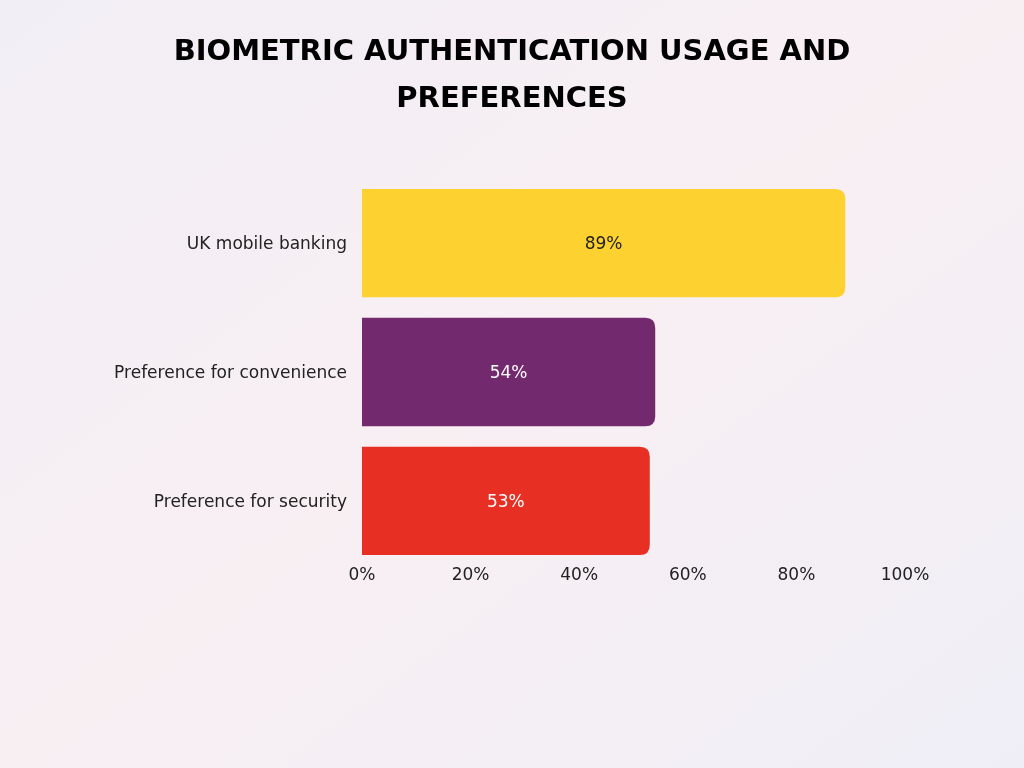  I want to click on data-label: 54%, so click(508, 371).